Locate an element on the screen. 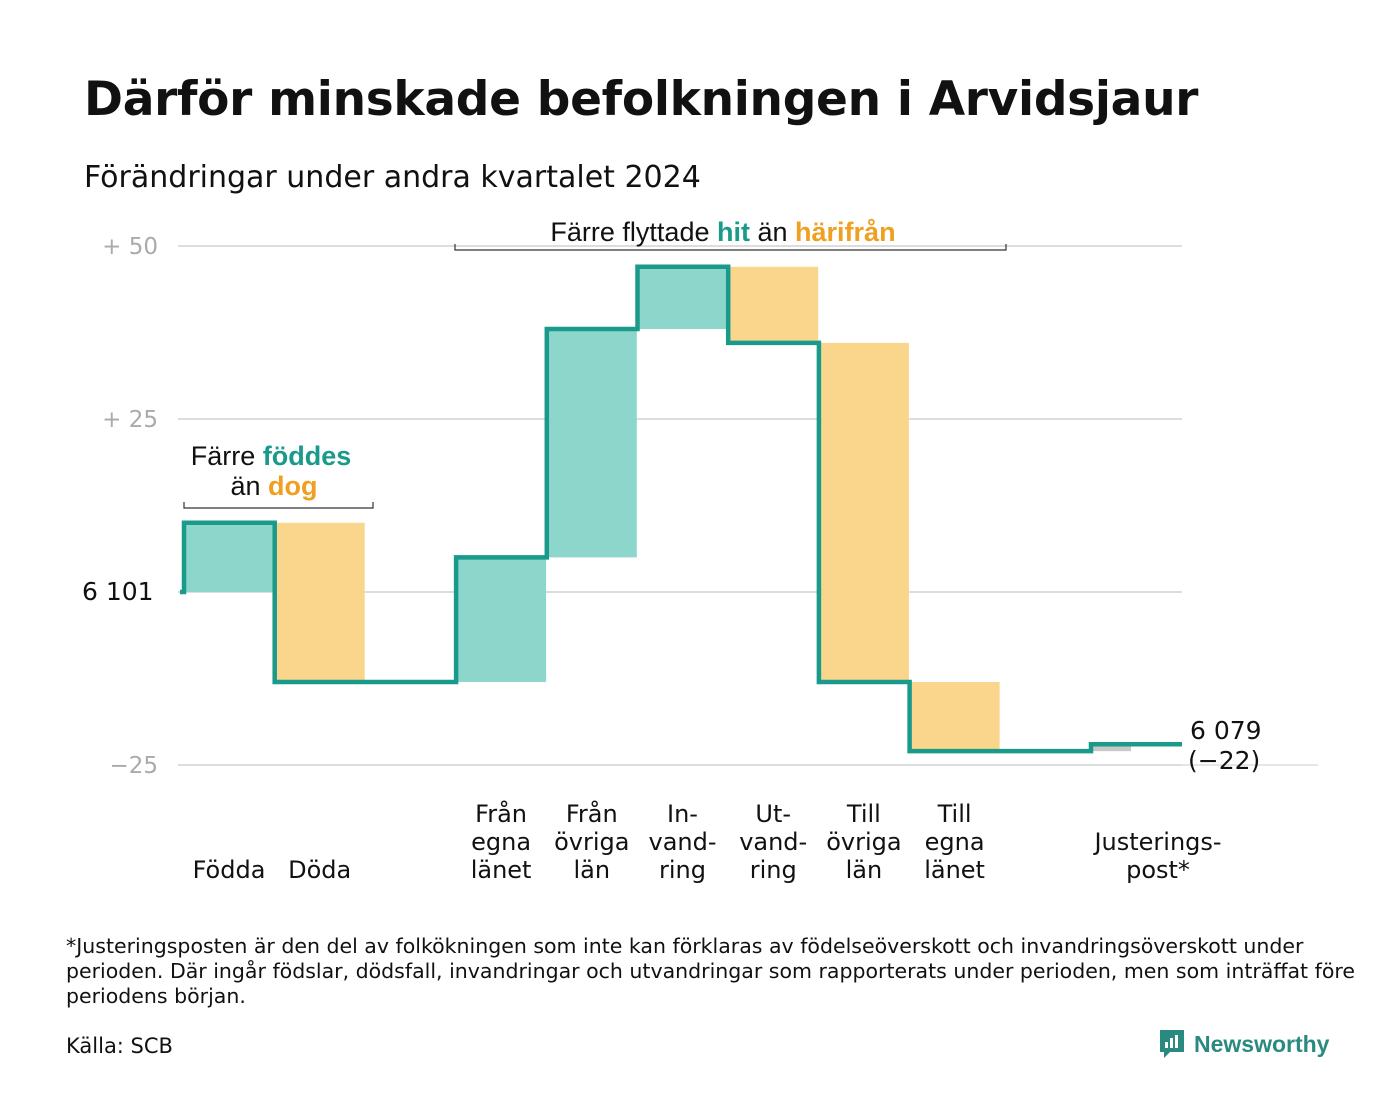 This screenshot has height=1120, width=1400. y-axis-ticks: + 50 + 25 −25 is located at coordinates (130, 506).